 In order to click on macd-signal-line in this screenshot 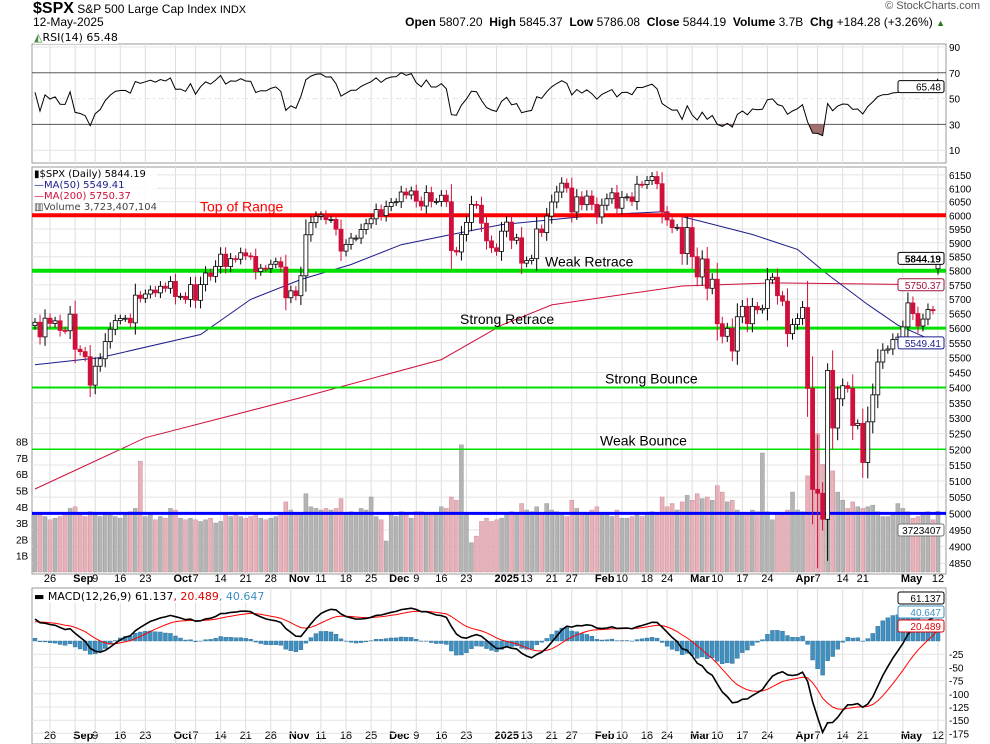, I will do `click(486, 660)`.